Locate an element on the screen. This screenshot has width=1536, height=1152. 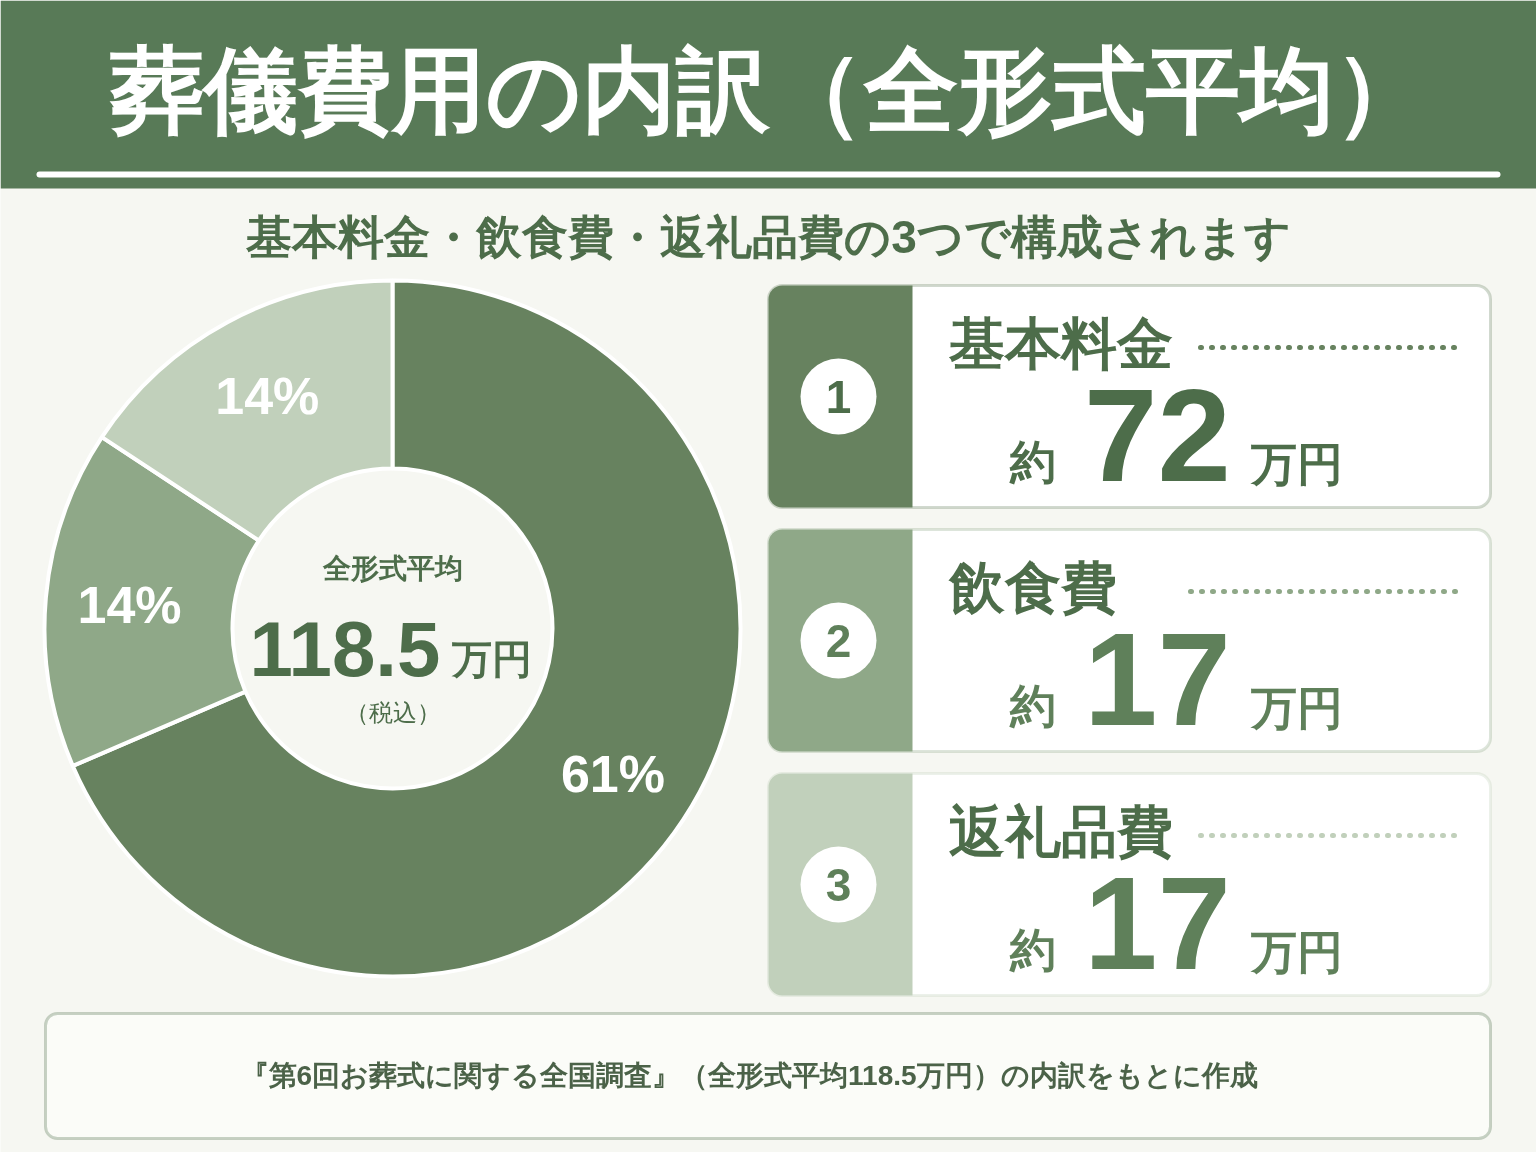
category-label: 1 is located at coordinates (838, 396).